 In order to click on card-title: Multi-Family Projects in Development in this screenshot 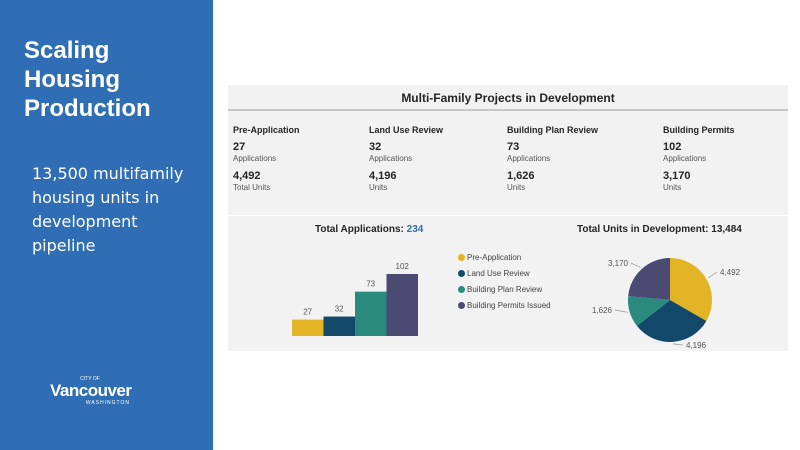, I will do `click(508, 98)`.